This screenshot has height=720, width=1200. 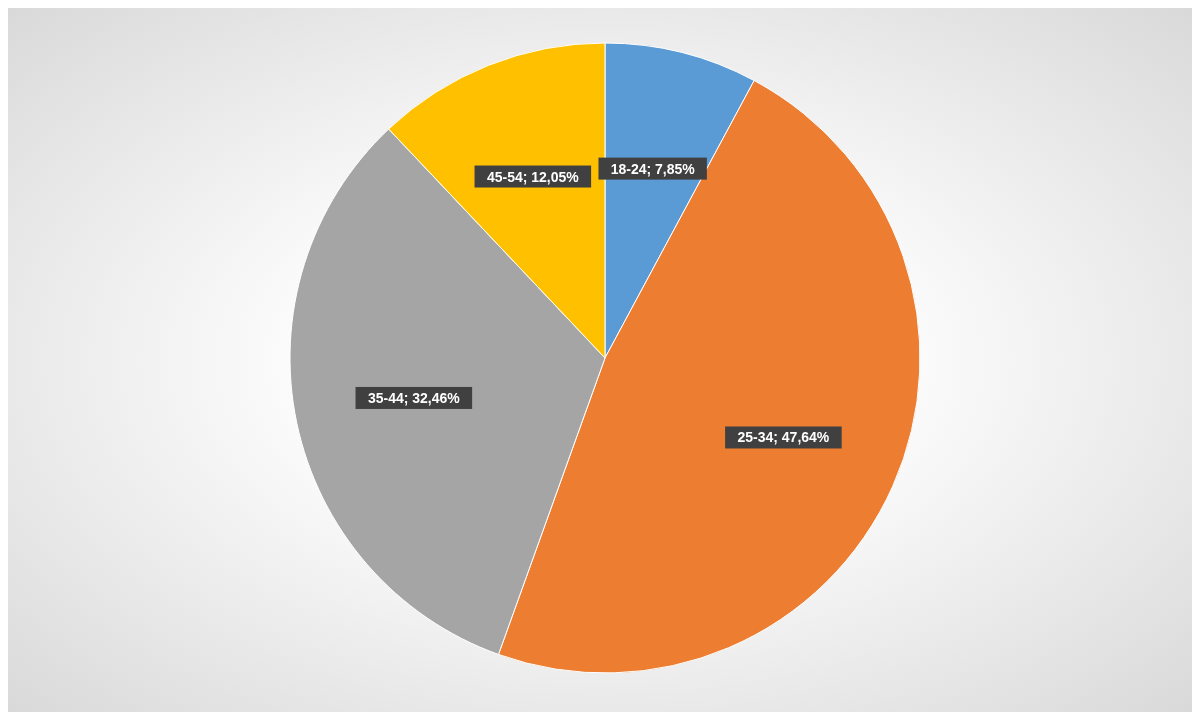 What do you see at coordinates (783, 437) in the screenshot?
I see `slice-label: 25-34; 47,64%` at bounding box center [783, 437].